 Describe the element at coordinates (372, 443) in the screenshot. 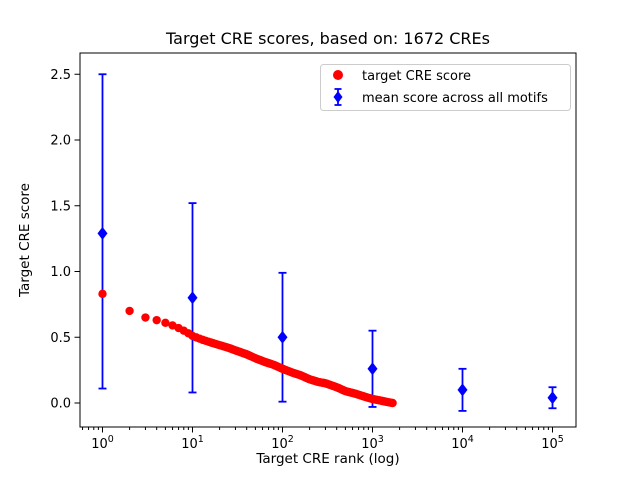

I see `x-tick-label: 10³` at that location.